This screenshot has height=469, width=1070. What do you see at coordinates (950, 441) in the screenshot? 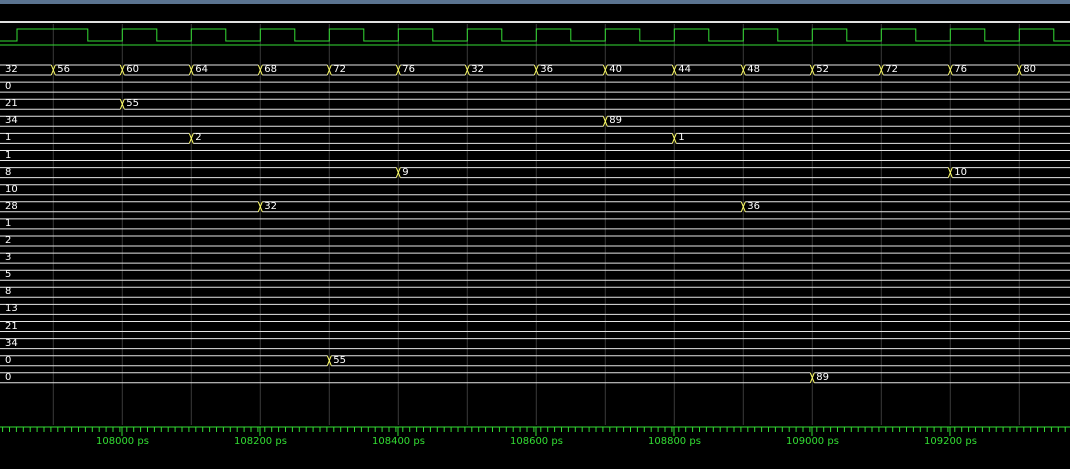
I see `time-tick-label: 109200 ps` at bounding box center [950, 441].